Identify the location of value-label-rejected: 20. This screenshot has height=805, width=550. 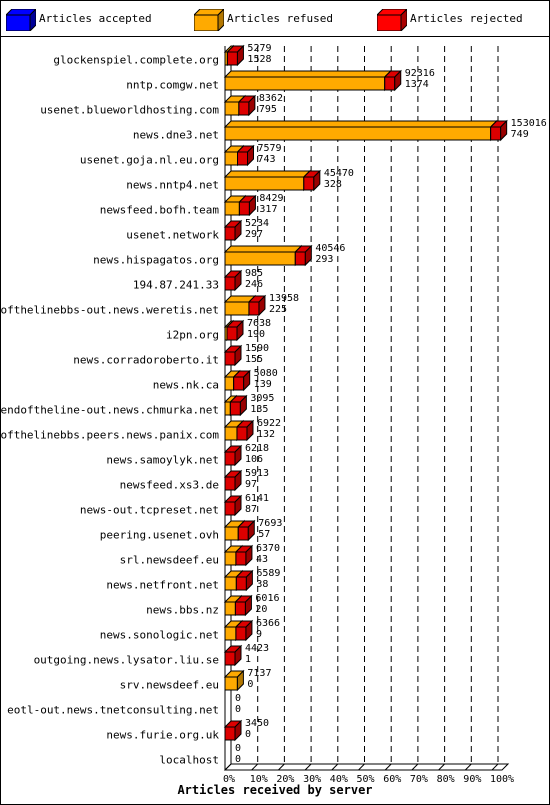
(261, 609).